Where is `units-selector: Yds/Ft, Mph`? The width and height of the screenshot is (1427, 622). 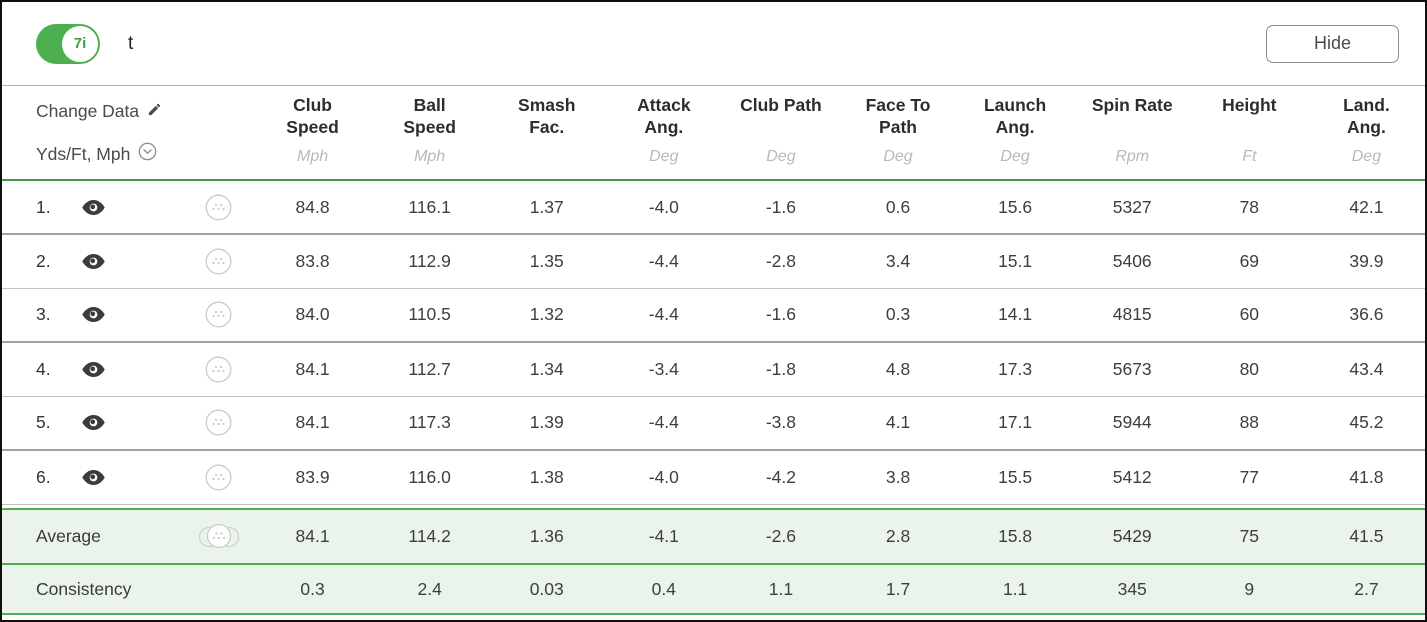 units-selector: Yds/Ft, Mph is located at coordinates (145, 154).